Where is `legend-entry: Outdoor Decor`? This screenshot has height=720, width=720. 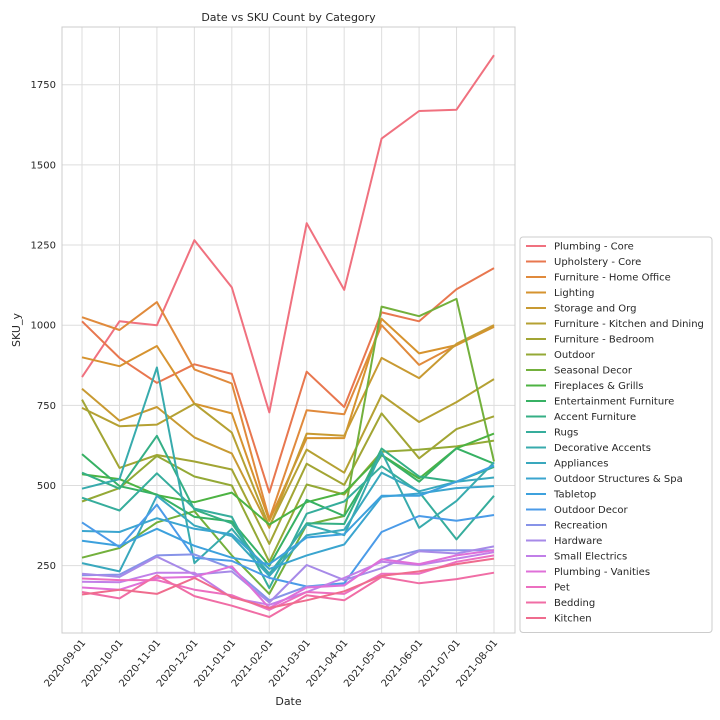 legend-entry: Outdoor Decor is located at coordinates (577, 510).